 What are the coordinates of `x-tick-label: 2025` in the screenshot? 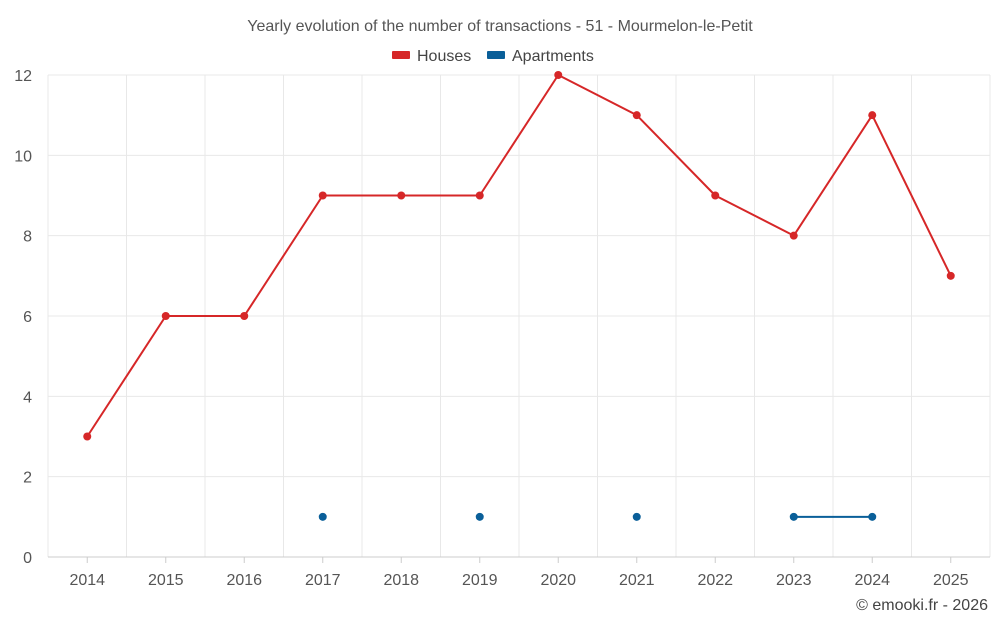 It's located at (951, 580).